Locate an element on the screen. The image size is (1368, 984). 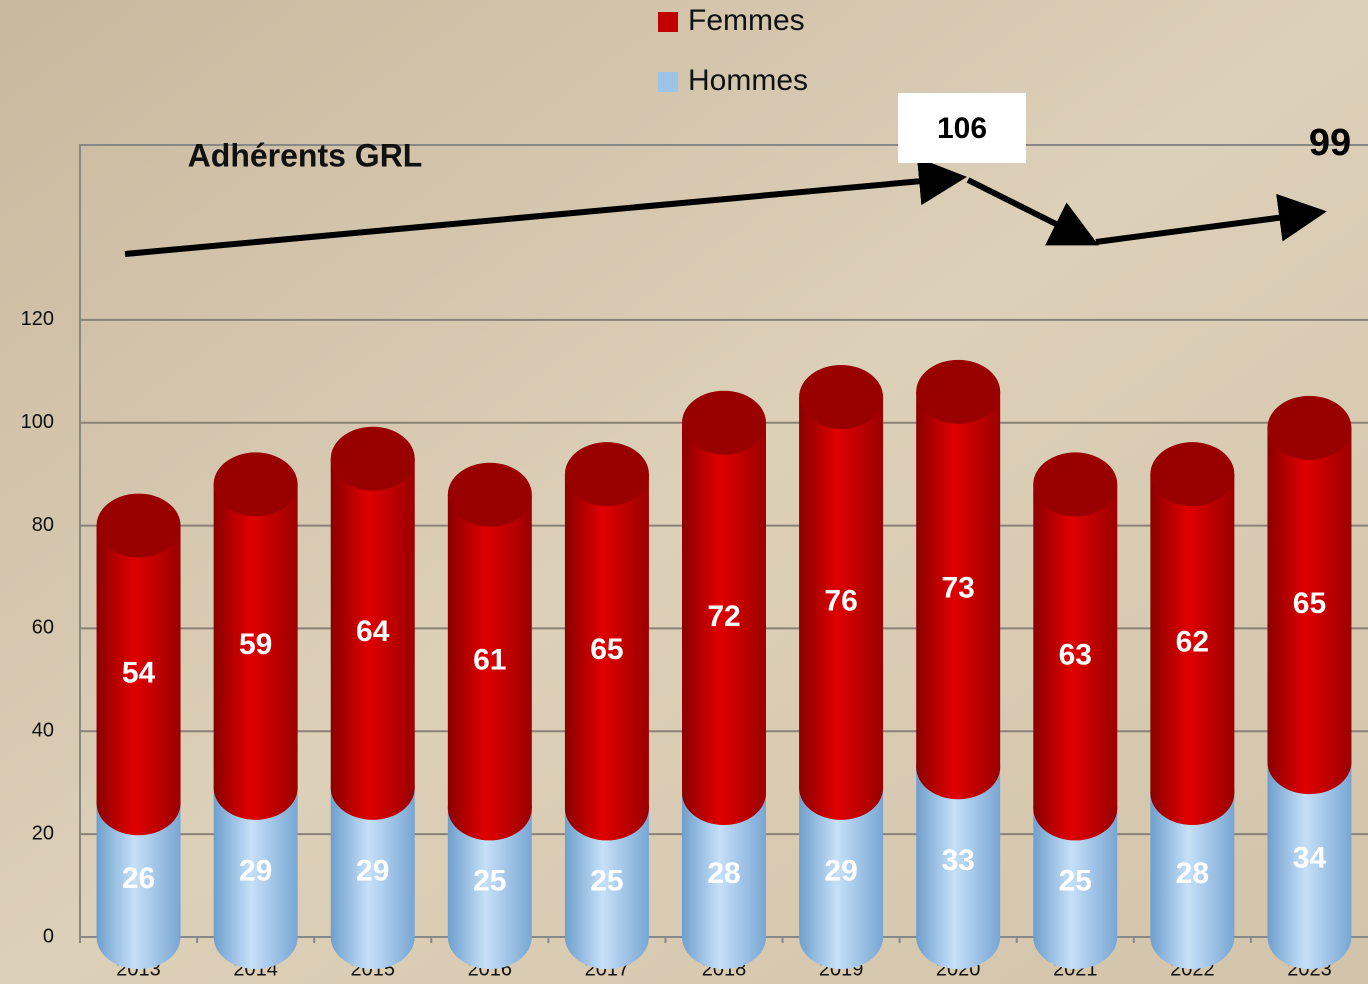
y-tick-label: 40 is located at coordinates (43, 731).